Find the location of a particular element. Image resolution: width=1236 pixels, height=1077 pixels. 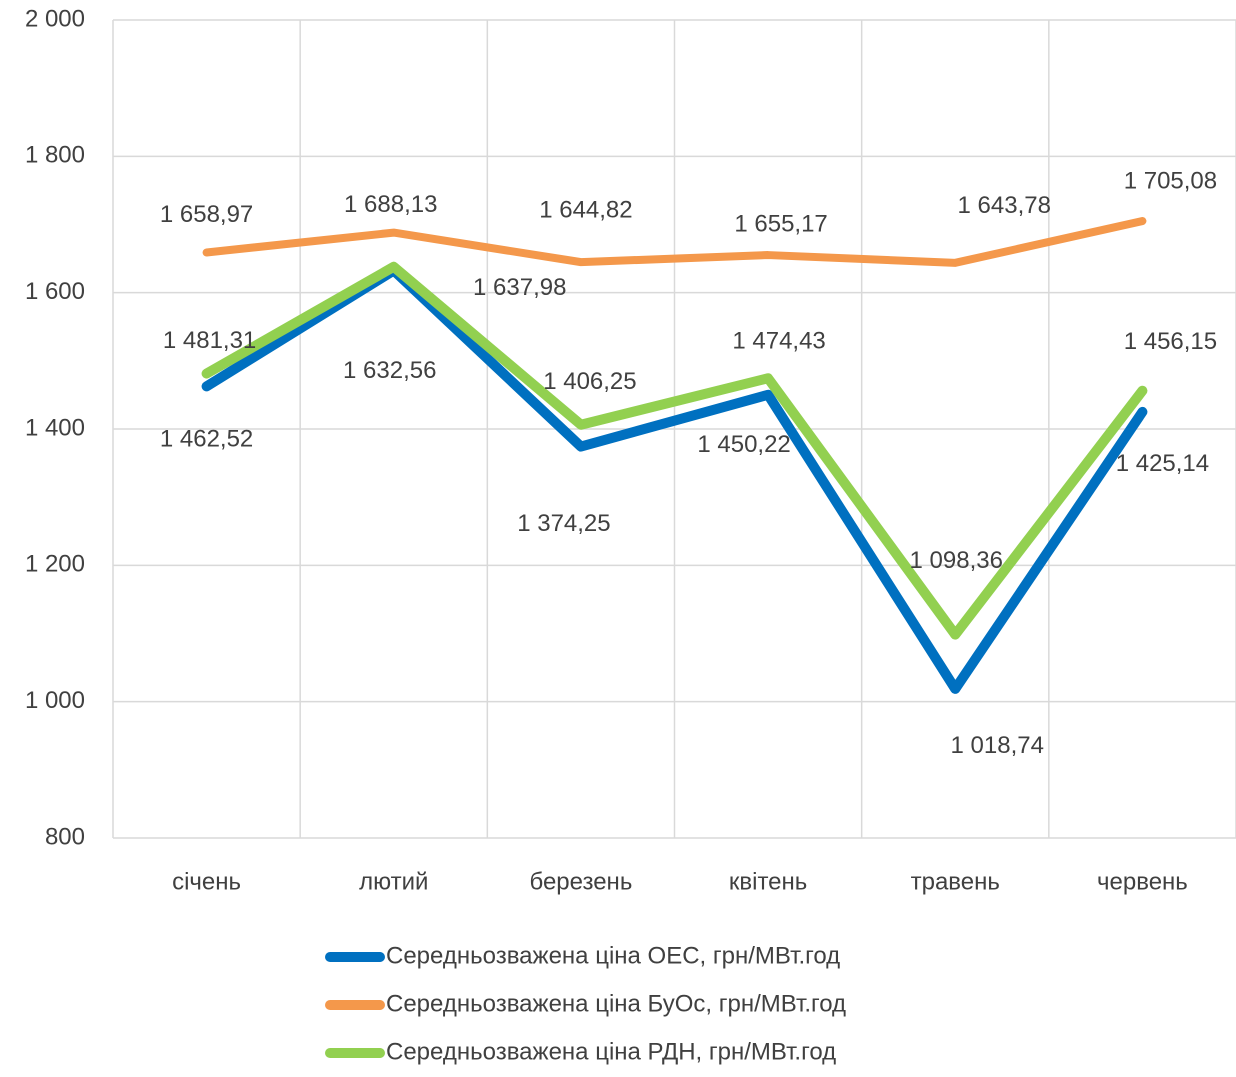

y-tick-label: 1 400 is located at coordinates (55, 427).